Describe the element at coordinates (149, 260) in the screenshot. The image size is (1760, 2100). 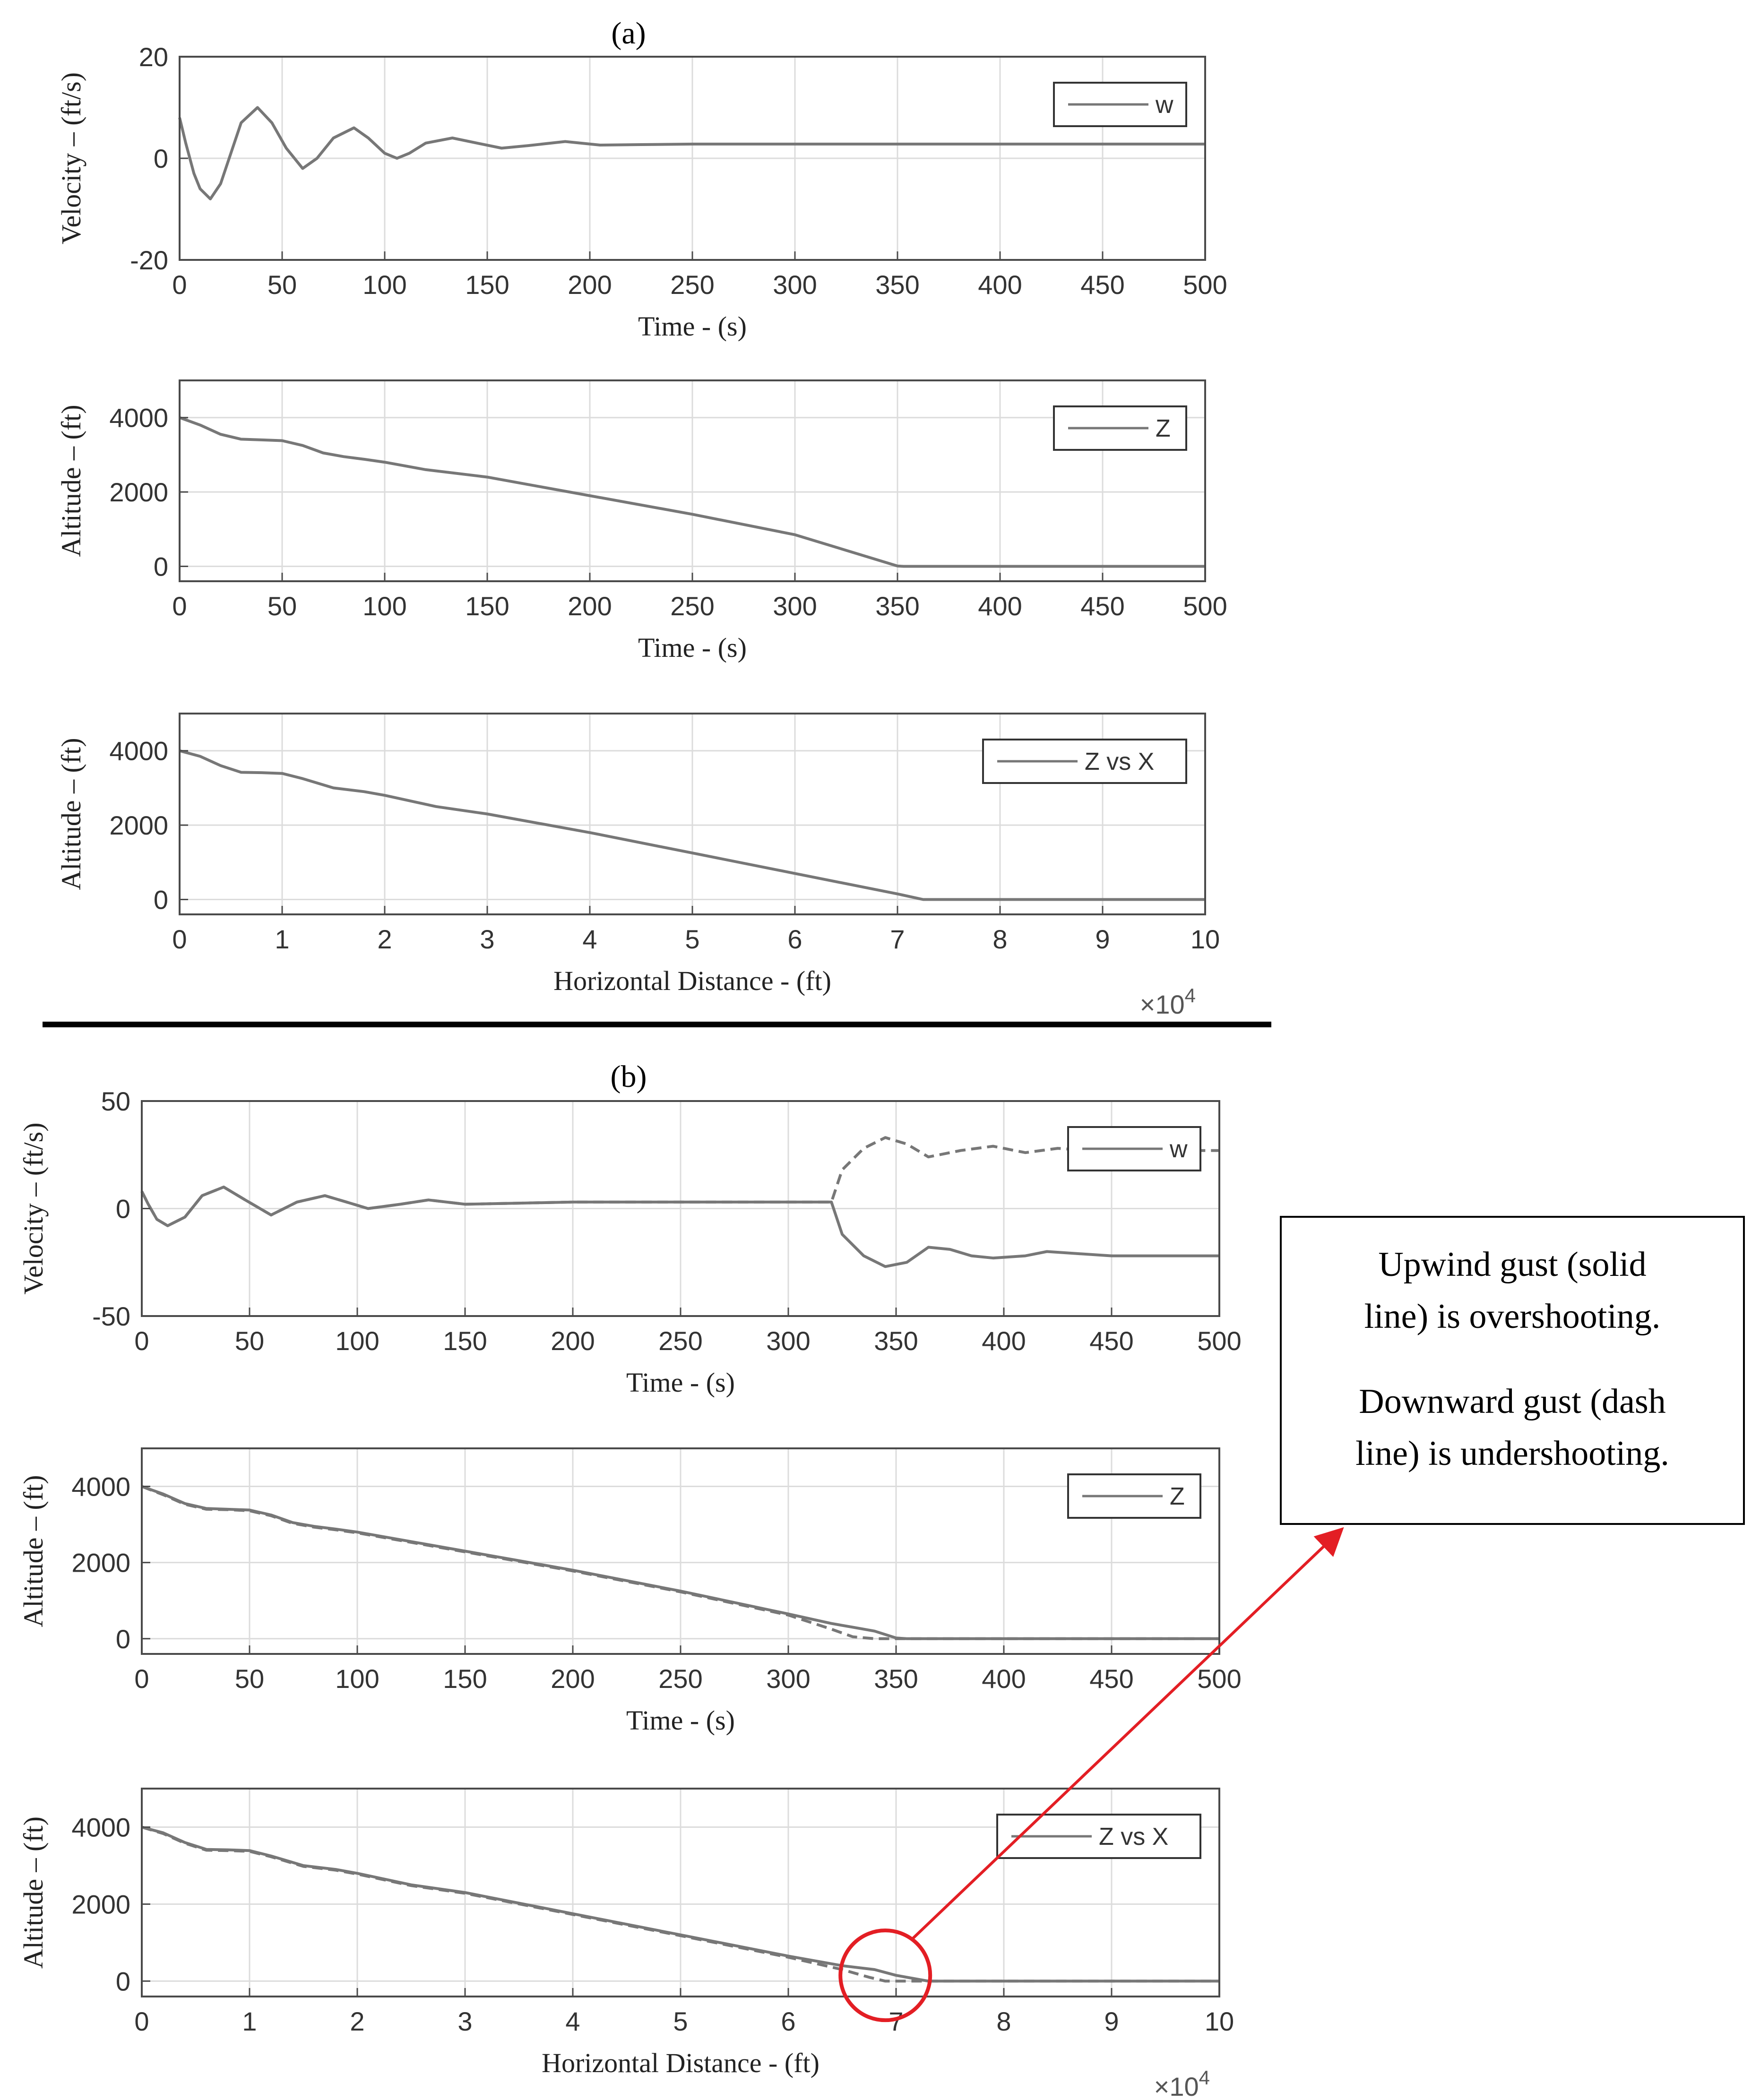
I see `y-tick-label: -20` at that location.